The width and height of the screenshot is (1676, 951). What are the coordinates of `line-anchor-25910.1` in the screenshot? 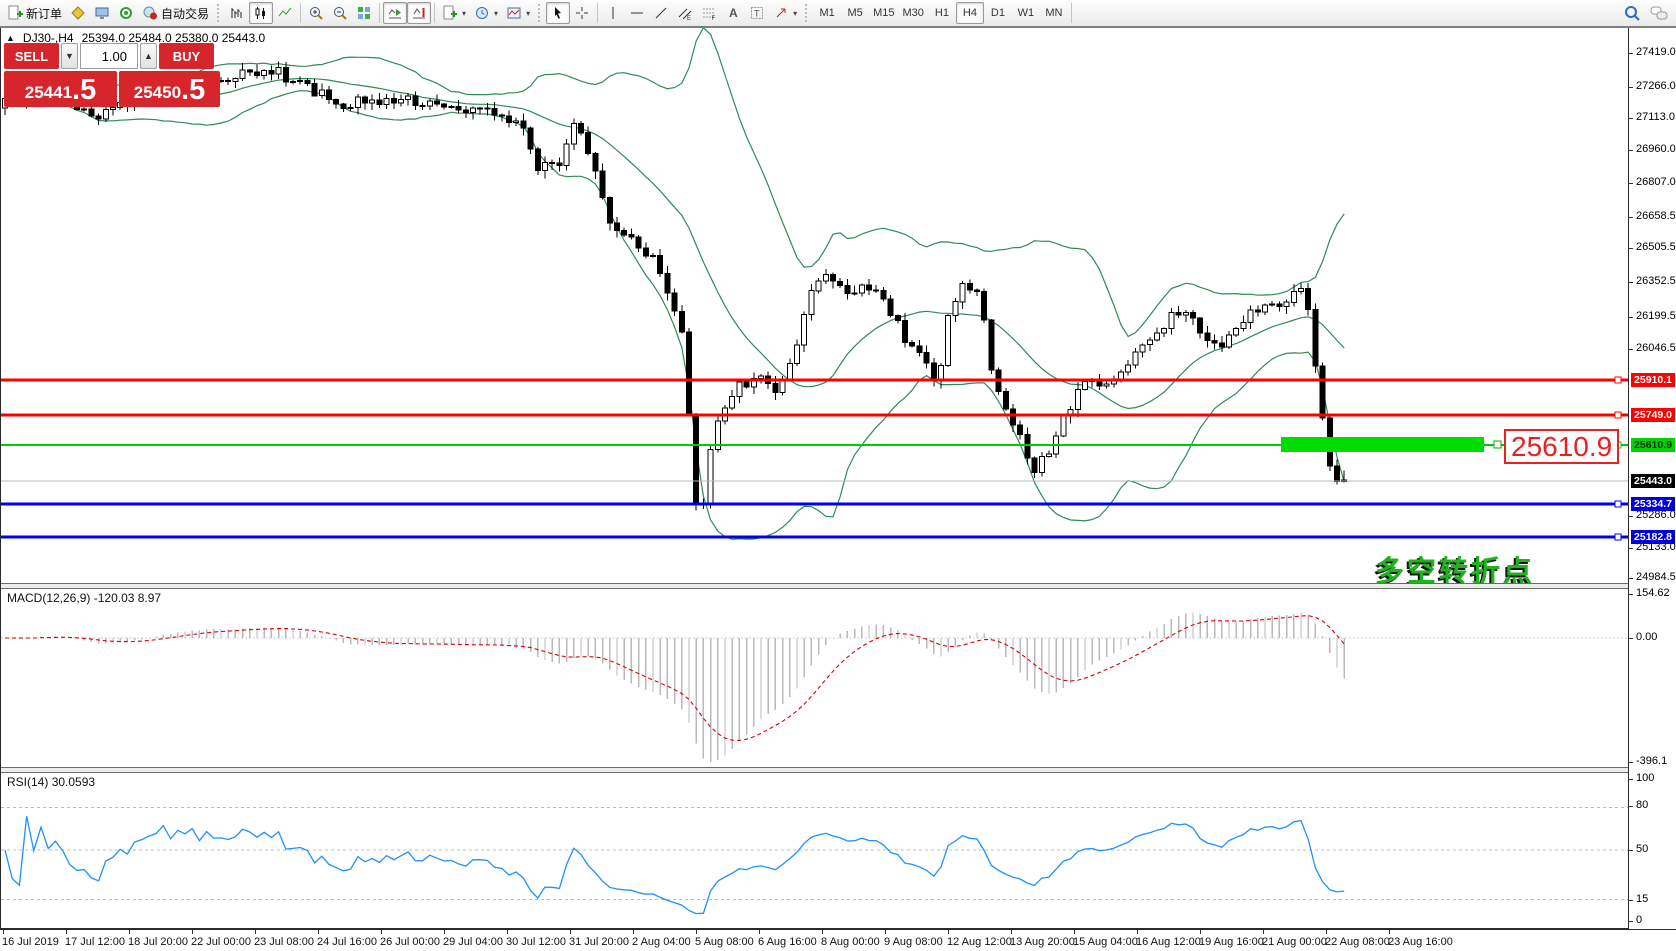 It's located at (1618, 380).